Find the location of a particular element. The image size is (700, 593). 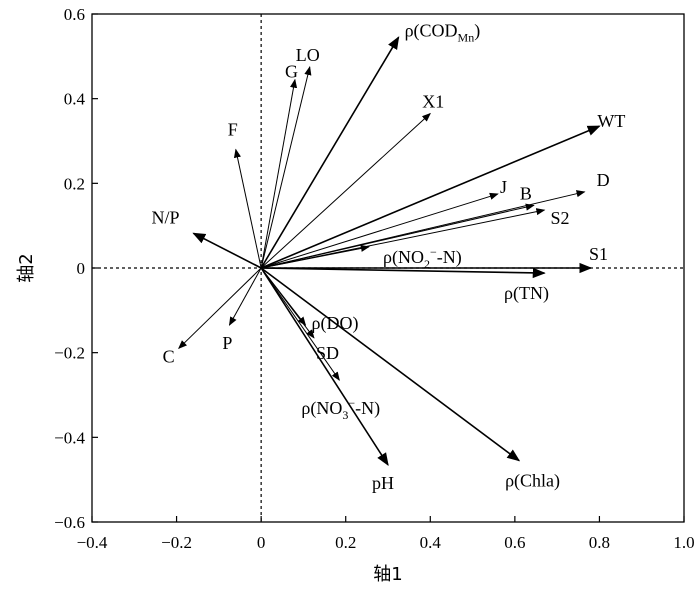

label-ph: pH is located at coordinates (383, 483).